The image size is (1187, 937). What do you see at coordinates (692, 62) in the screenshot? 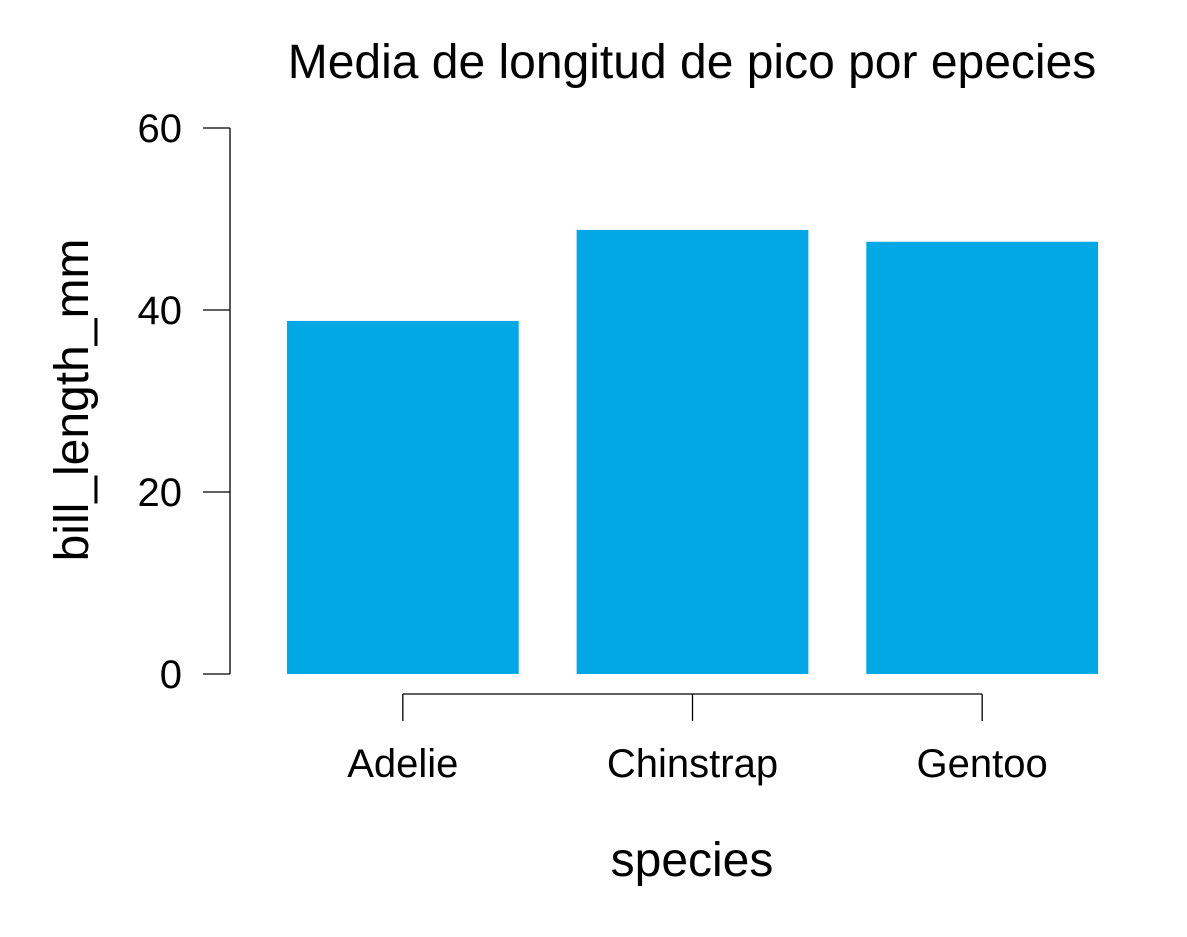
I see `chart-title: Media de longitud de pico por epecies` at bounding box center [692, 62].